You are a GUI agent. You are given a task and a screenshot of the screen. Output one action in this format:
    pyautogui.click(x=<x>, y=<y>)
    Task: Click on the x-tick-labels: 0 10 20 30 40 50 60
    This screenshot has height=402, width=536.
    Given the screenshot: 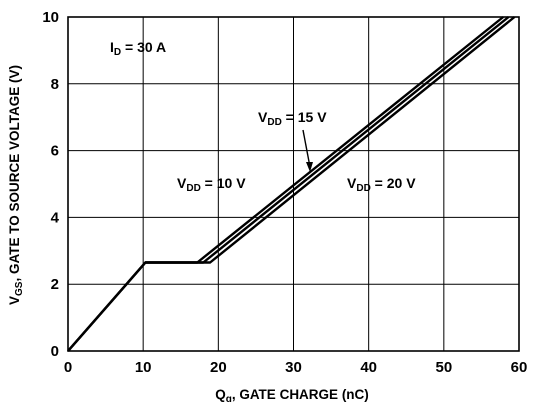 What is the action you would take?
    pyautogui.click(x=296, y=367)
    